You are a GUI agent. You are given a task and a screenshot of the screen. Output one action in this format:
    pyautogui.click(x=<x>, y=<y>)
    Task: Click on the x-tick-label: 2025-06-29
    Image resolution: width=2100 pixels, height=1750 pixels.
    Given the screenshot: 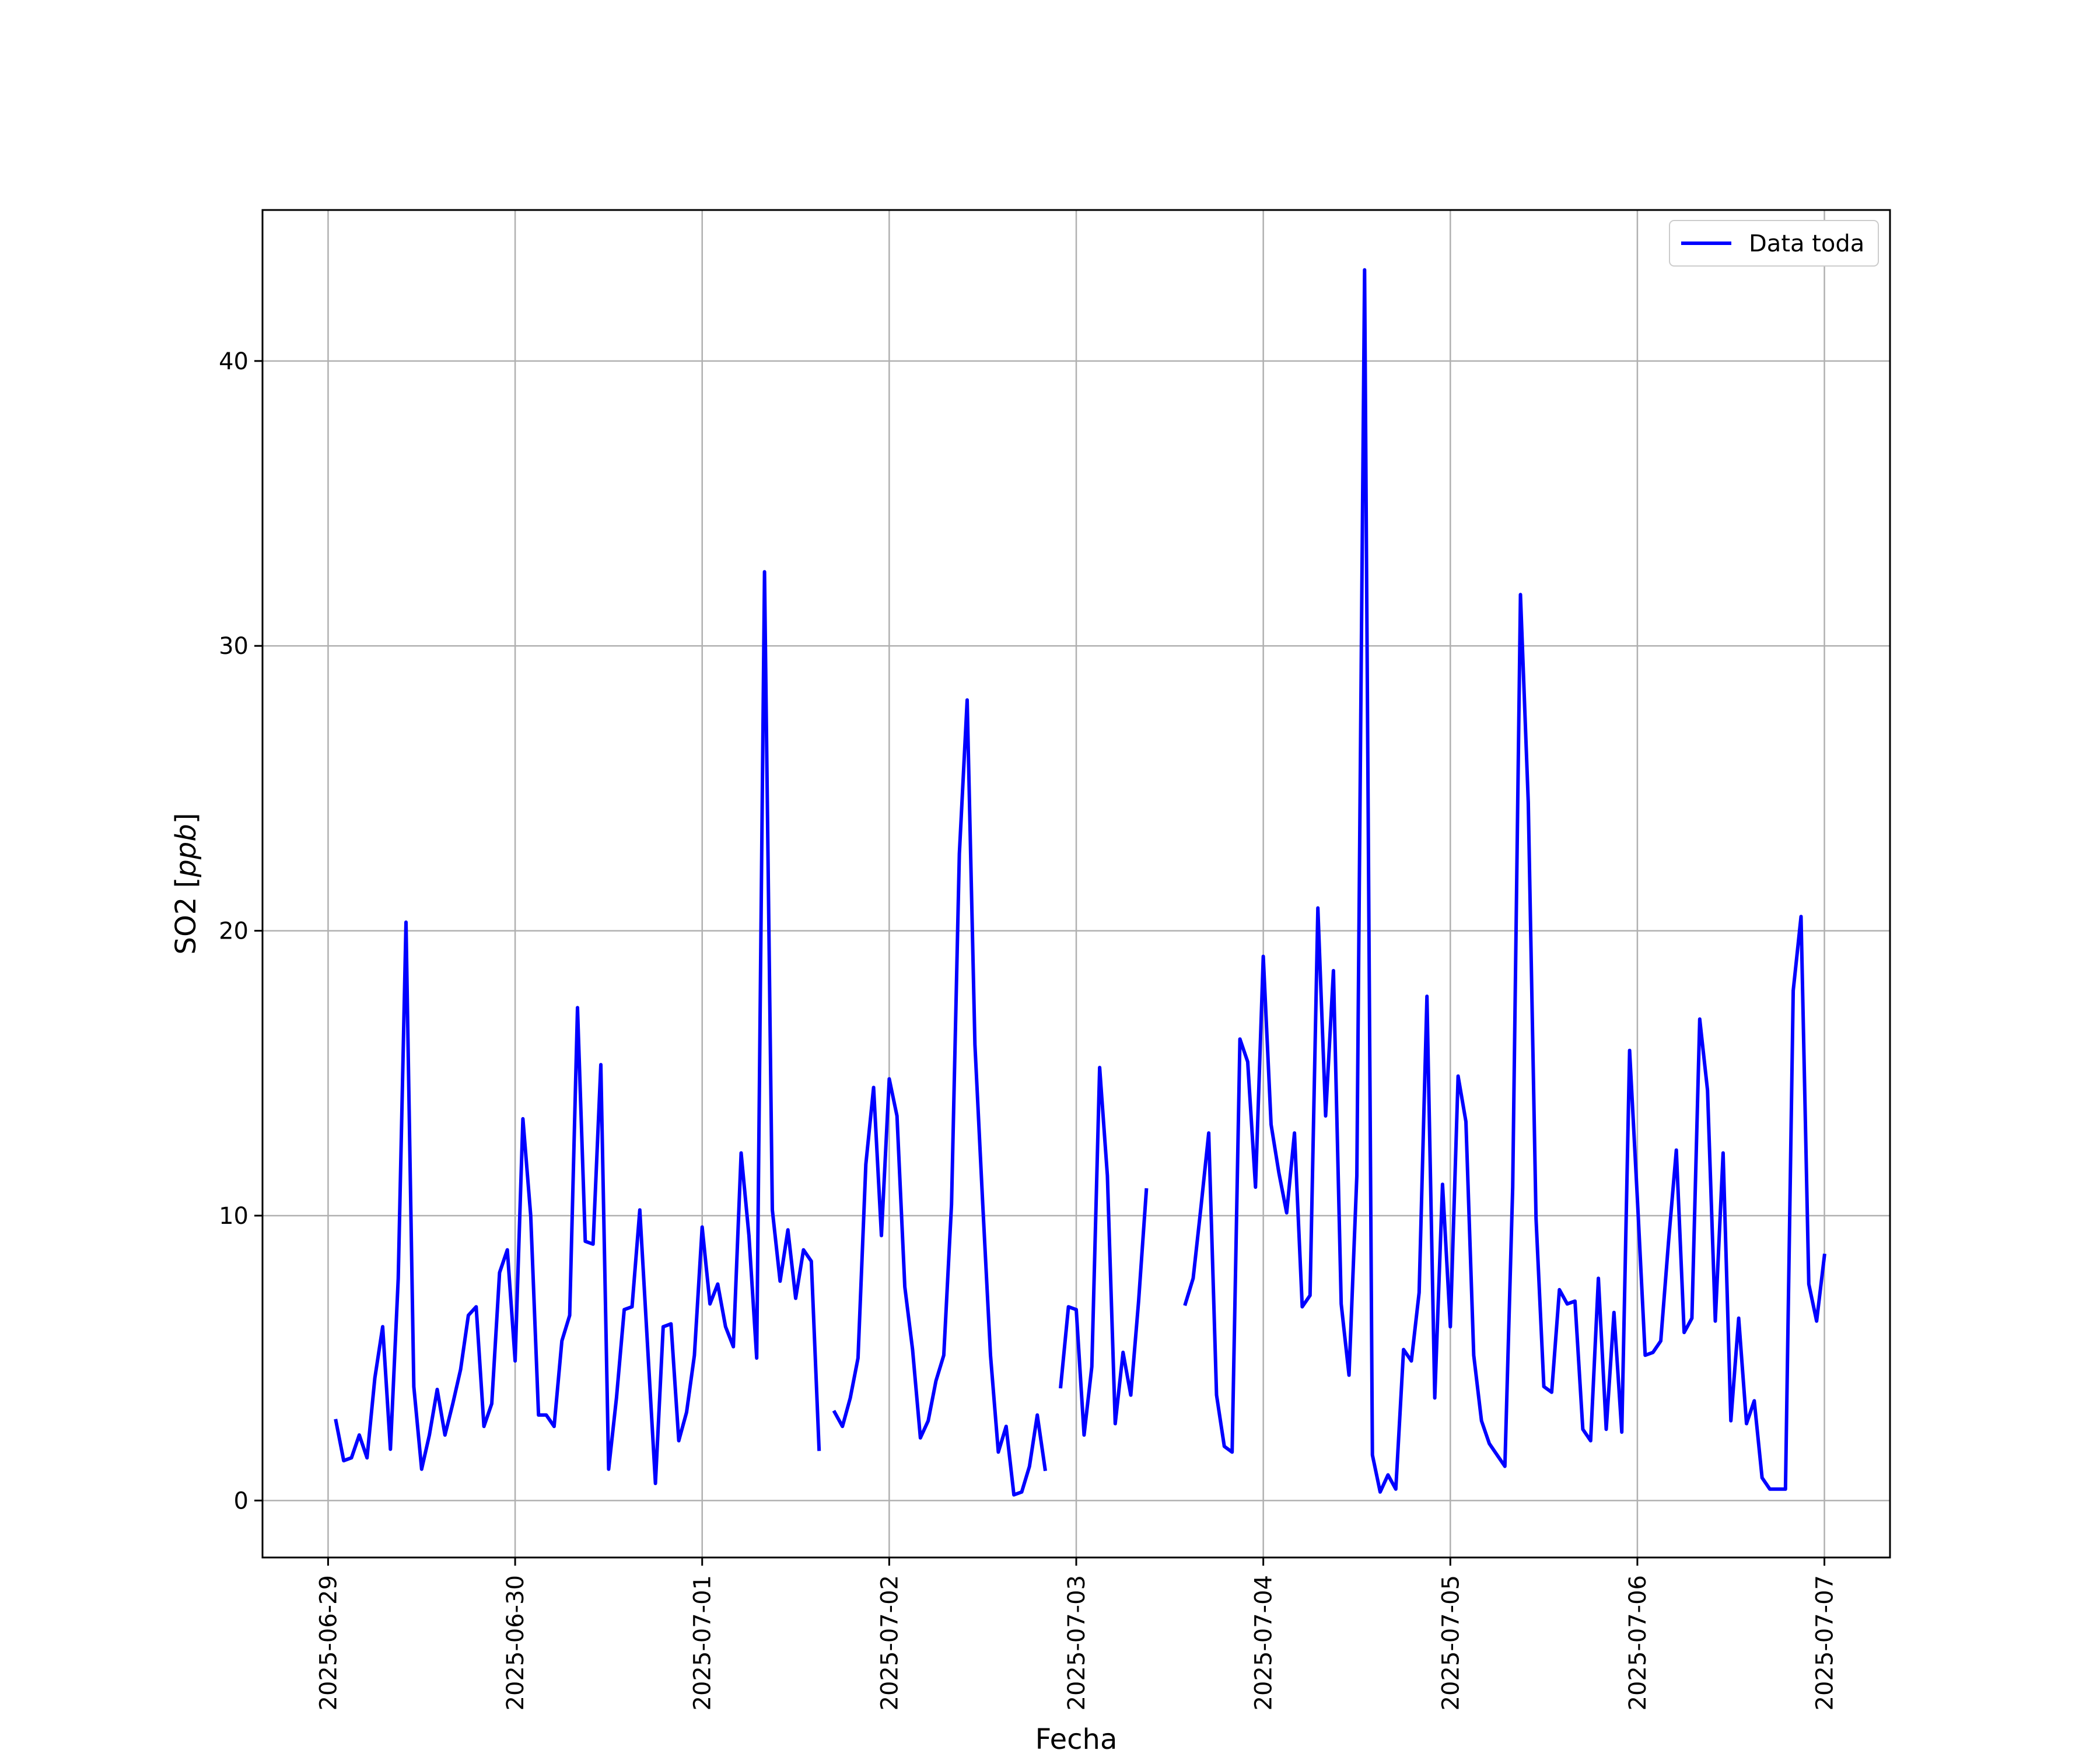 What is the action you would take?
    pyautogui.click(x=328, y=1643)
    